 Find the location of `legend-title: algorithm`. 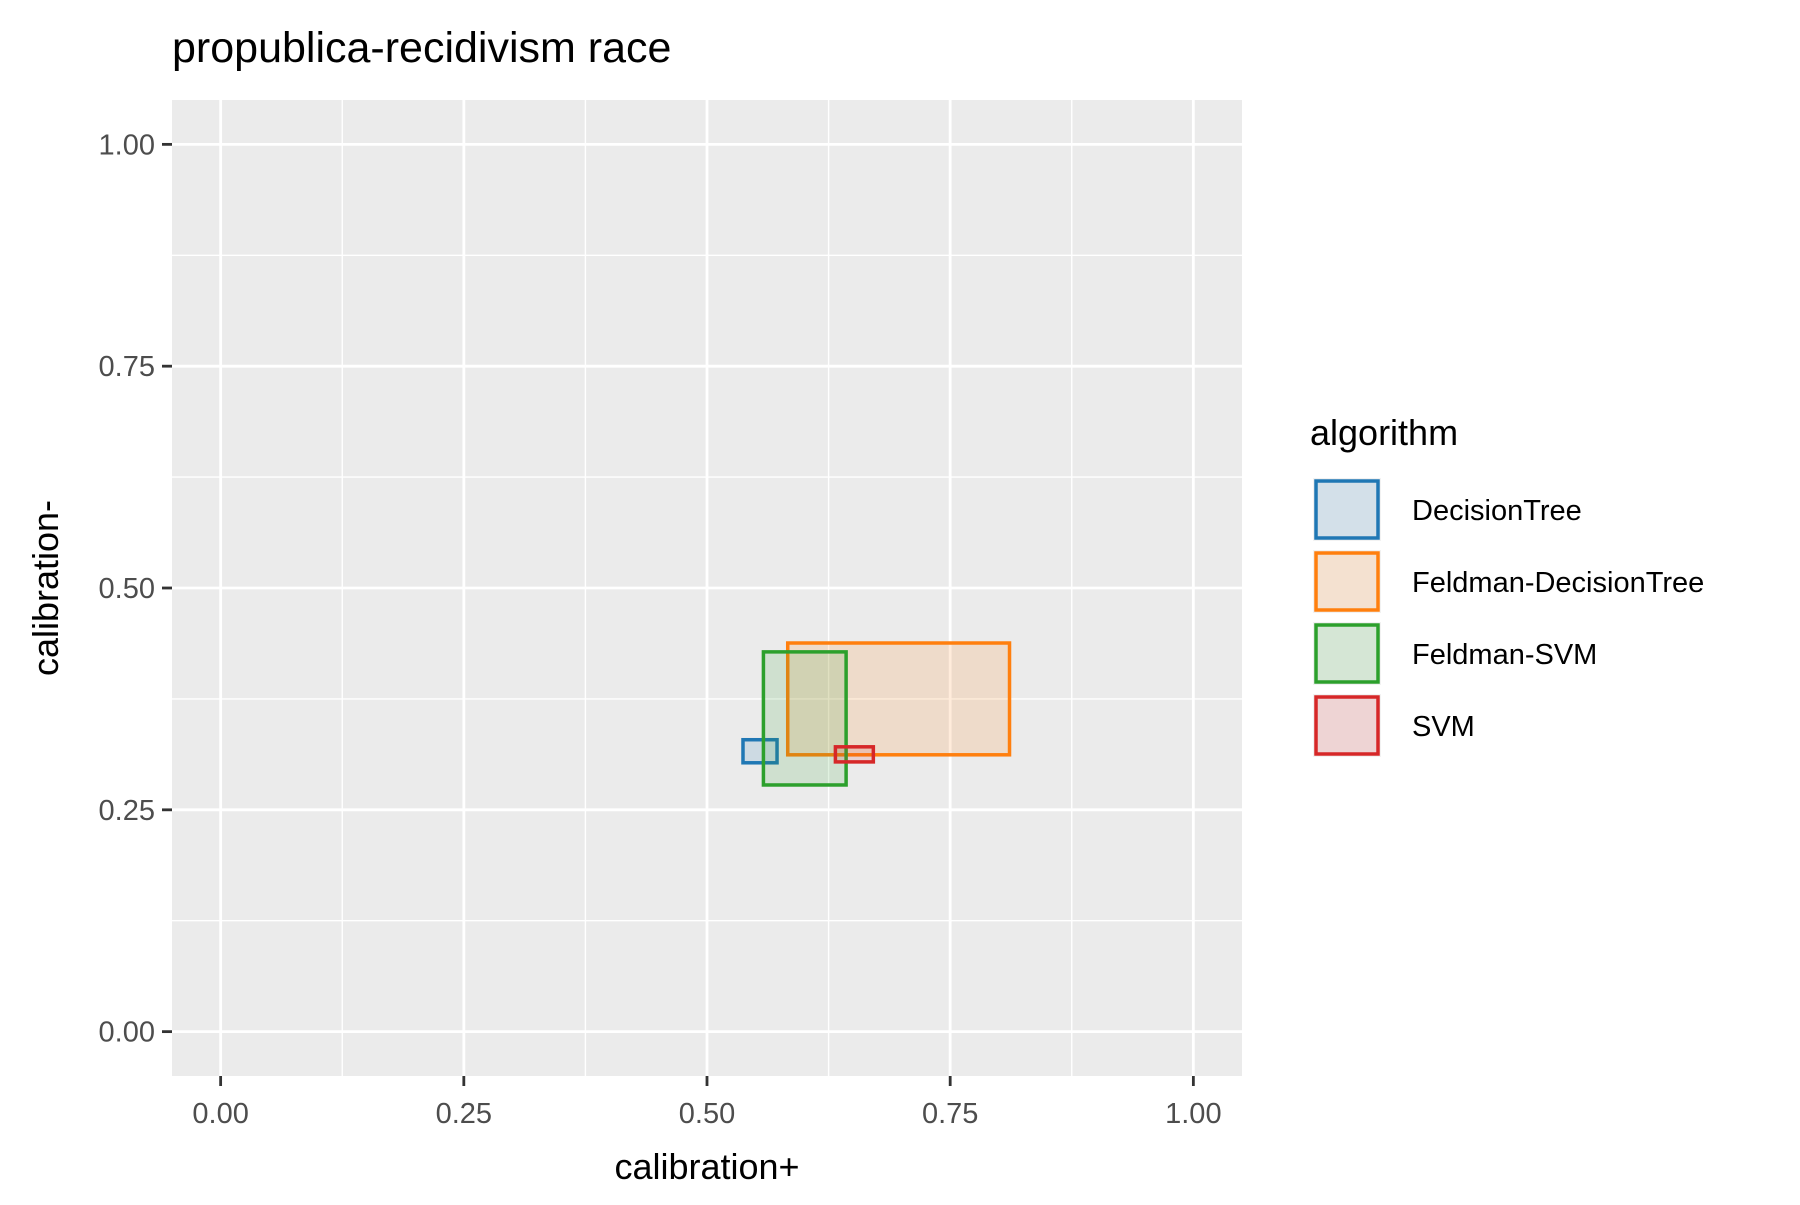

legend-title: algorithm is located at coordinates (1384, 432).